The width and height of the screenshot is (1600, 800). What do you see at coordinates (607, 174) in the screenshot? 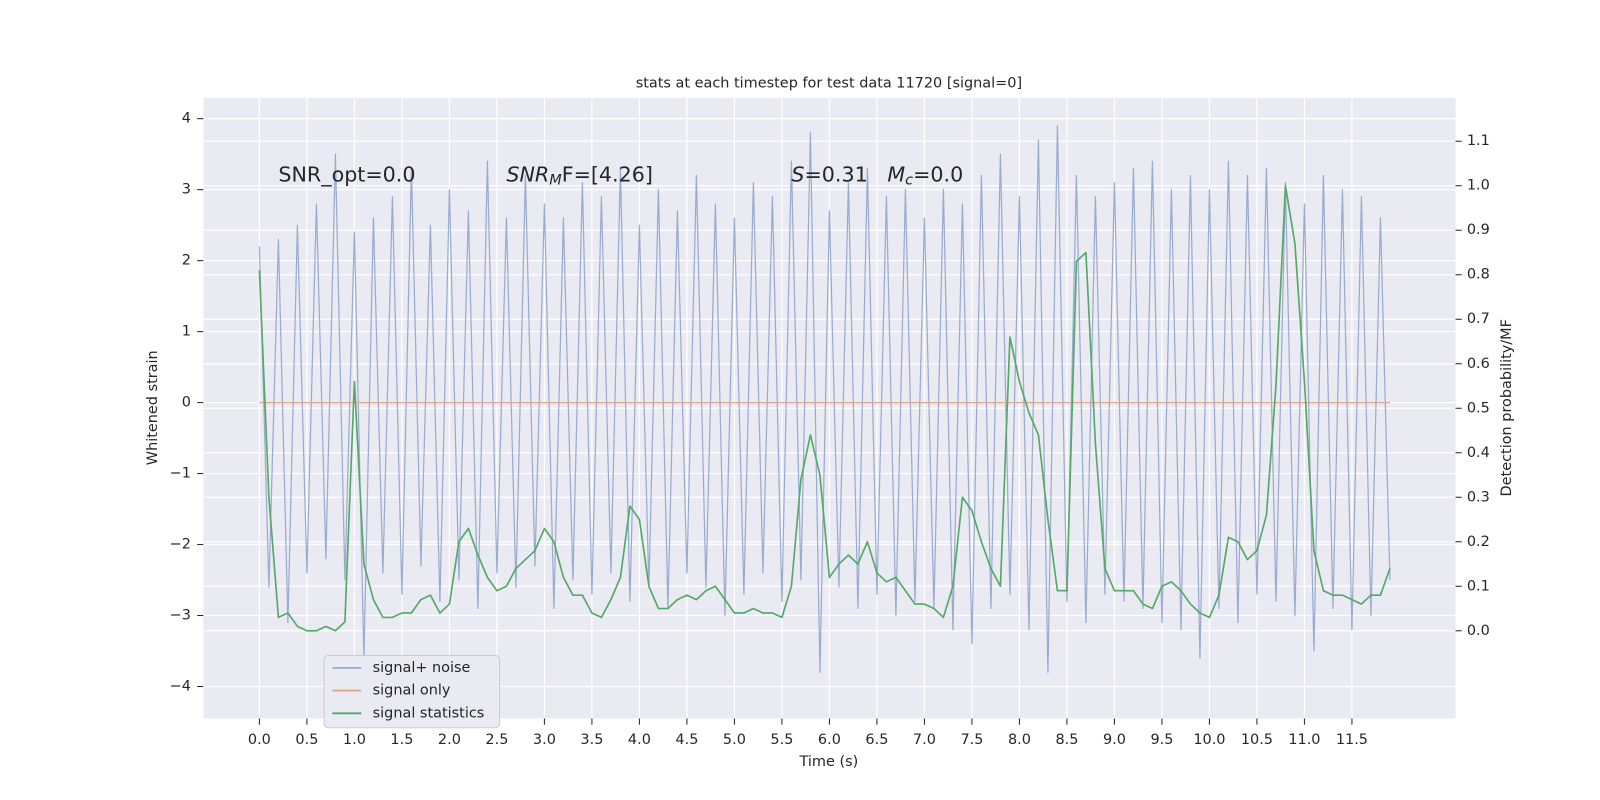
I see `annotation-part: F=[4.26]` at bounding box center [607, 174].